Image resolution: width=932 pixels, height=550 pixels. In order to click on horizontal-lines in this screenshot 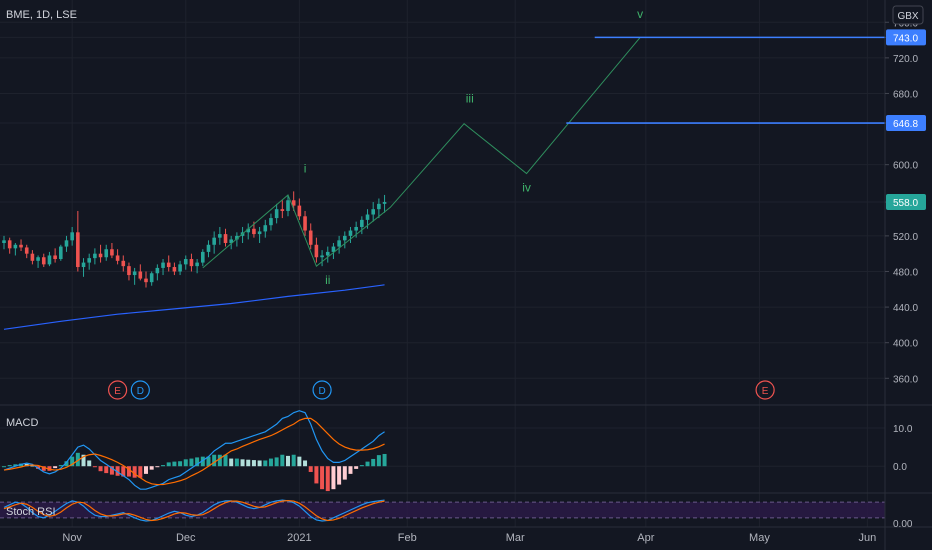, I will do `click(725, 80)`.